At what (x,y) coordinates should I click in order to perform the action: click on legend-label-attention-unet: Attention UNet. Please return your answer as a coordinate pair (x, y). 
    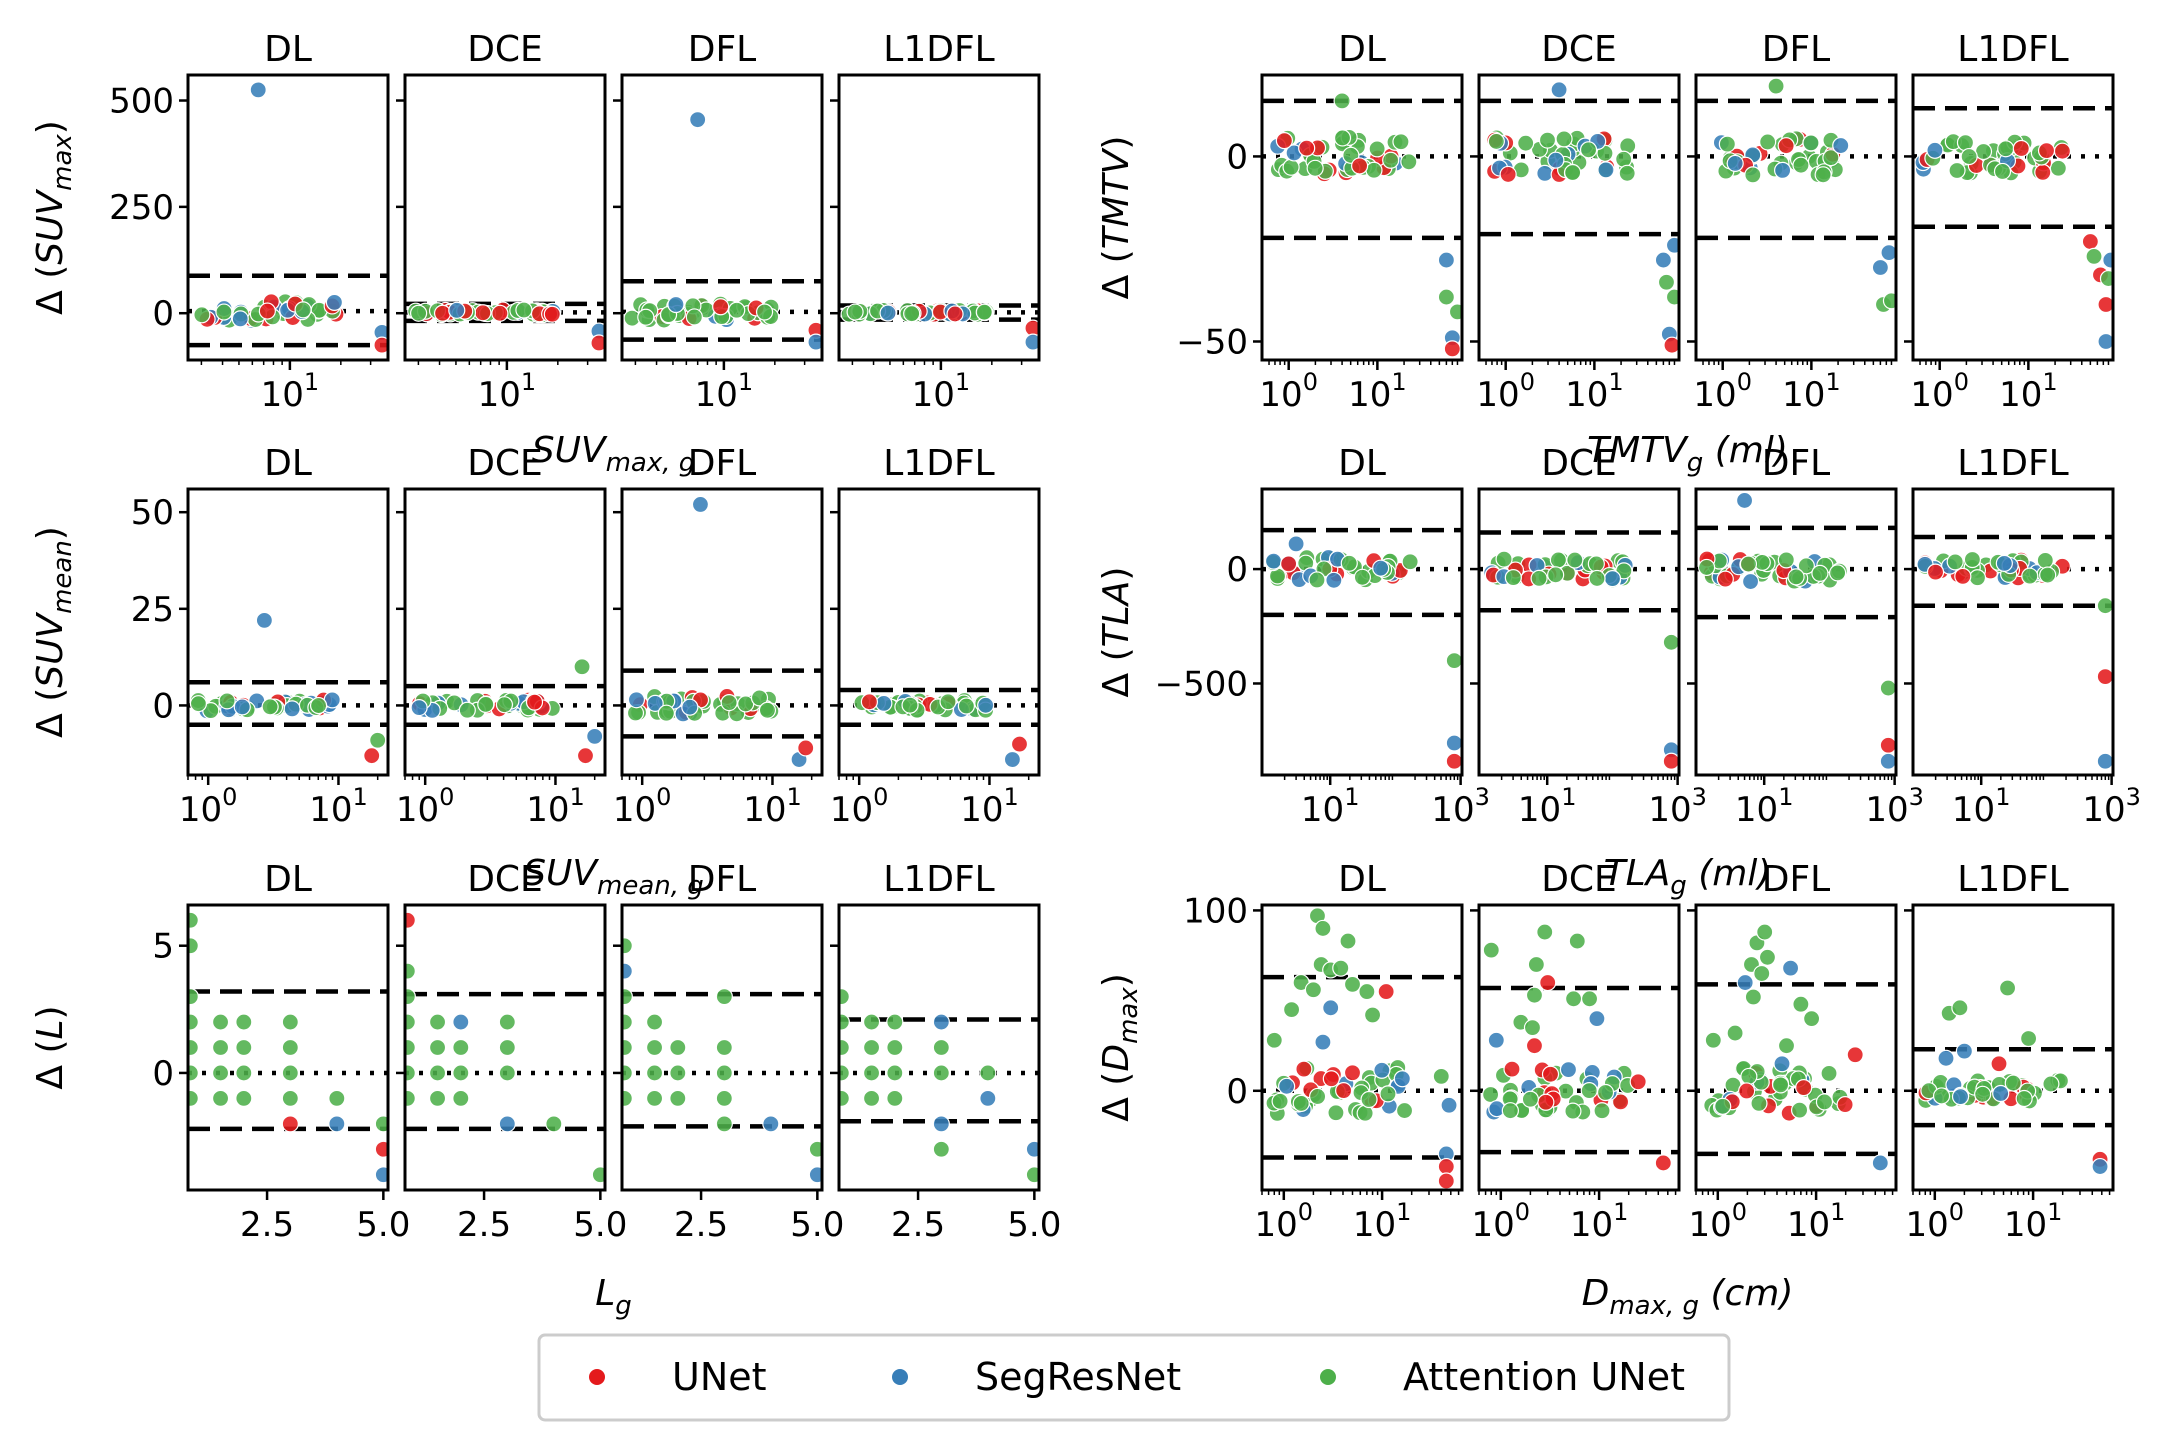
    Looking at the image, I should click on (1544, 1377).